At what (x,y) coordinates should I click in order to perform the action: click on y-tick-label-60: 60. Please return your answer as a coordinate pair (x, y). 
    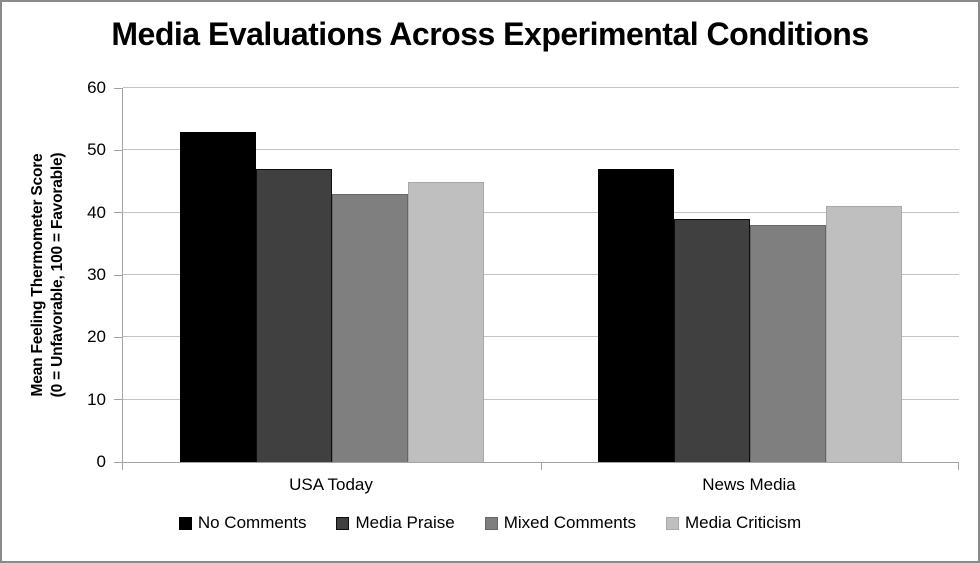
    Looking at the image, I should click on (96, 87).